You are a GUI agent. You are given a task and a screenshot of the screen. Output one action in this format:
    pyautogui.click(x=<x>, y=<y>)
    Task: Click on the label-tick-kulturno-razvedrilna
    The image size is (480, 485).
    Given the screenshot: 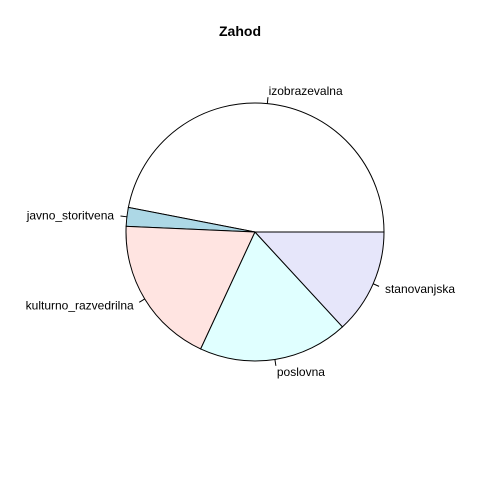 What is the action you would take?
    pyautogui.click(x=141, y=300)
    